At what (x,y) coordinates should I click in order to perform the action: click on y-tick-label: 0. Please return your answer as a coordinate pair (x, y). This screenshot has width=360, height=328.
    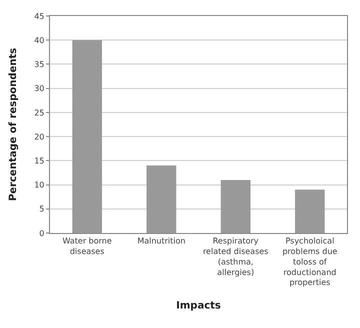
    Looking at the image, I should click on (41, 233).